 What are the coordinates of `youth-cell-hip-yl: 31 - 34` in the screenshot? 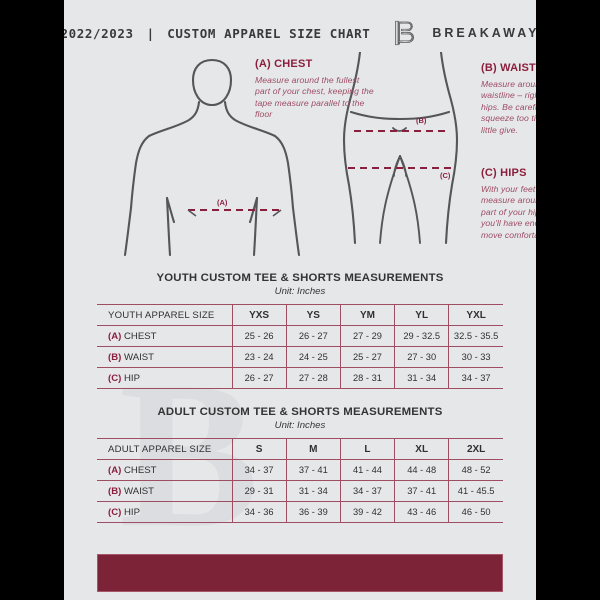 It's located at (422, 378).